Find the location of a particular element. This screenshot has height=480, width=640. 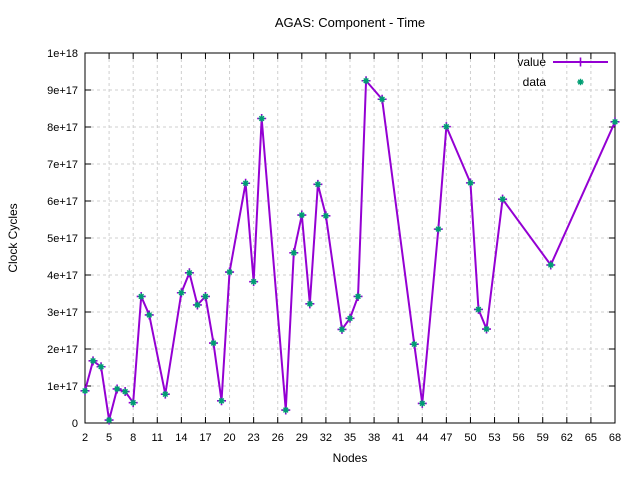

x-tick-label: 17 is located at coordinates (205, 438).